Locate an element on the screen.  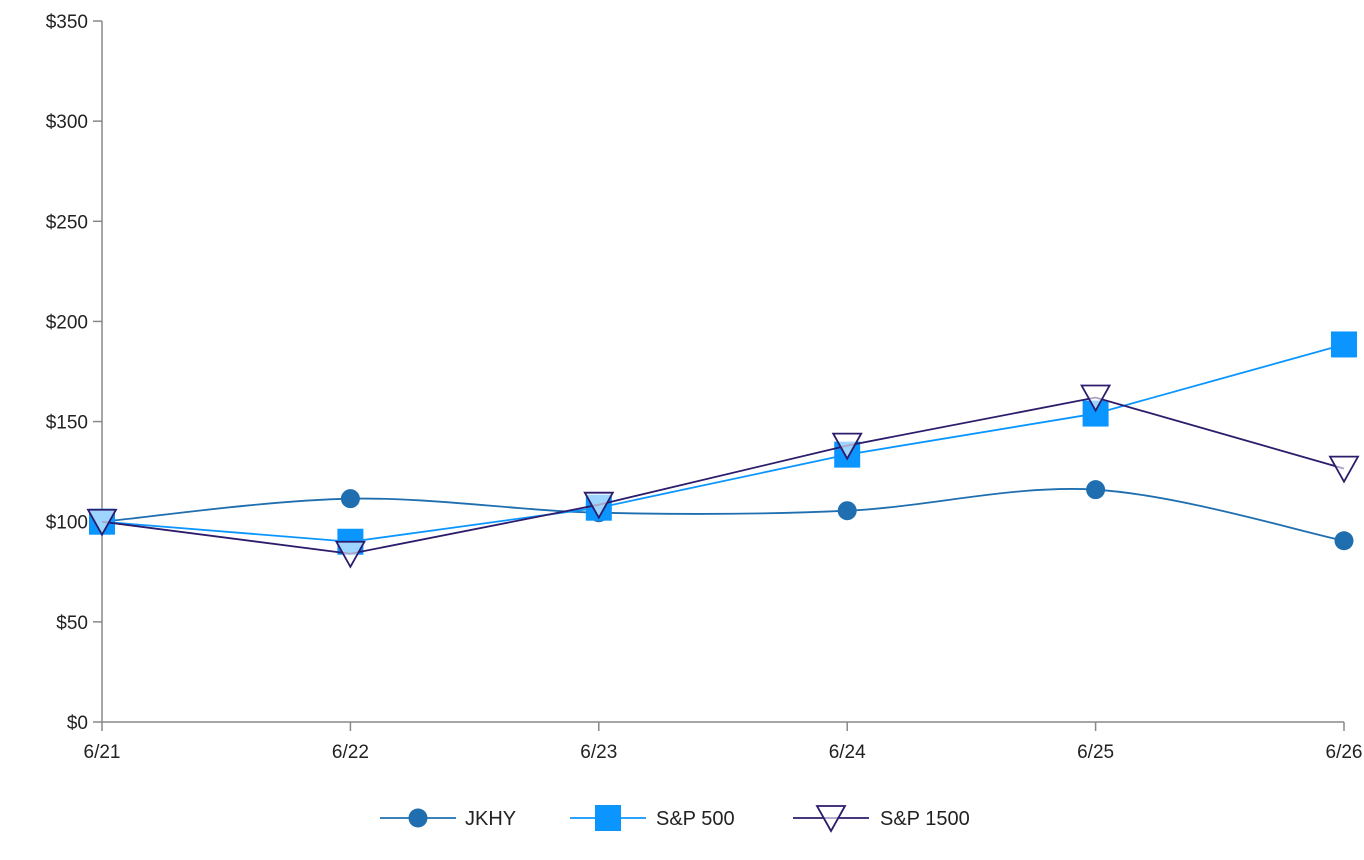
legend-item: S&P 1500 is located at coordinates (881, 819).